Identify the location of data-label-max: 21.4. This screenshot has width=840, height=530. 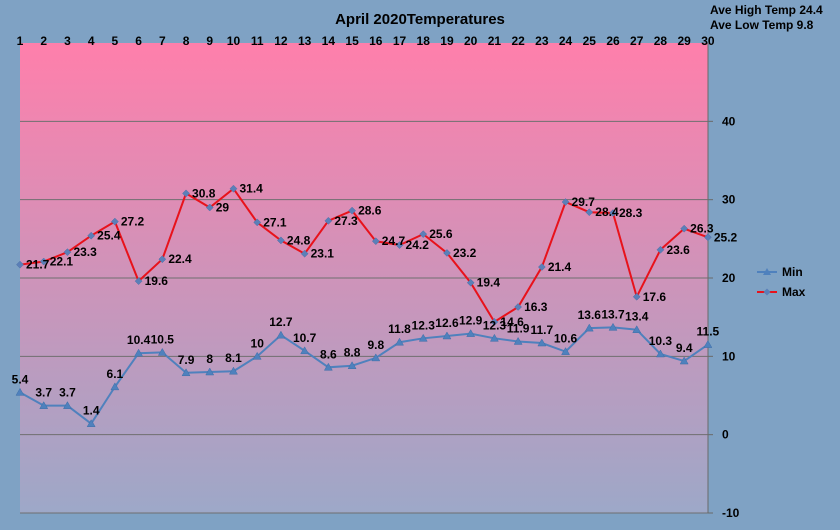
(560, 267).